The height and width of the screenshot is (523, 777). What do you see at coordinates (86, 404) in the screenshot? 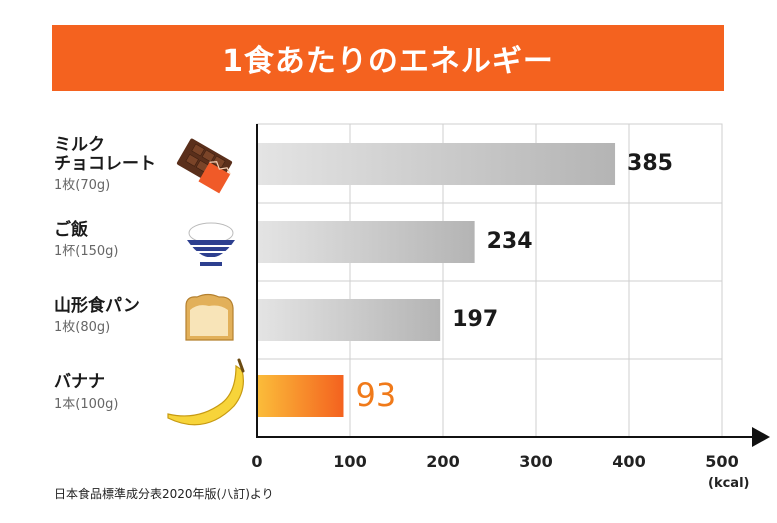
I see `category-portion: 1本(100g)` at bounding box center [86, 404].